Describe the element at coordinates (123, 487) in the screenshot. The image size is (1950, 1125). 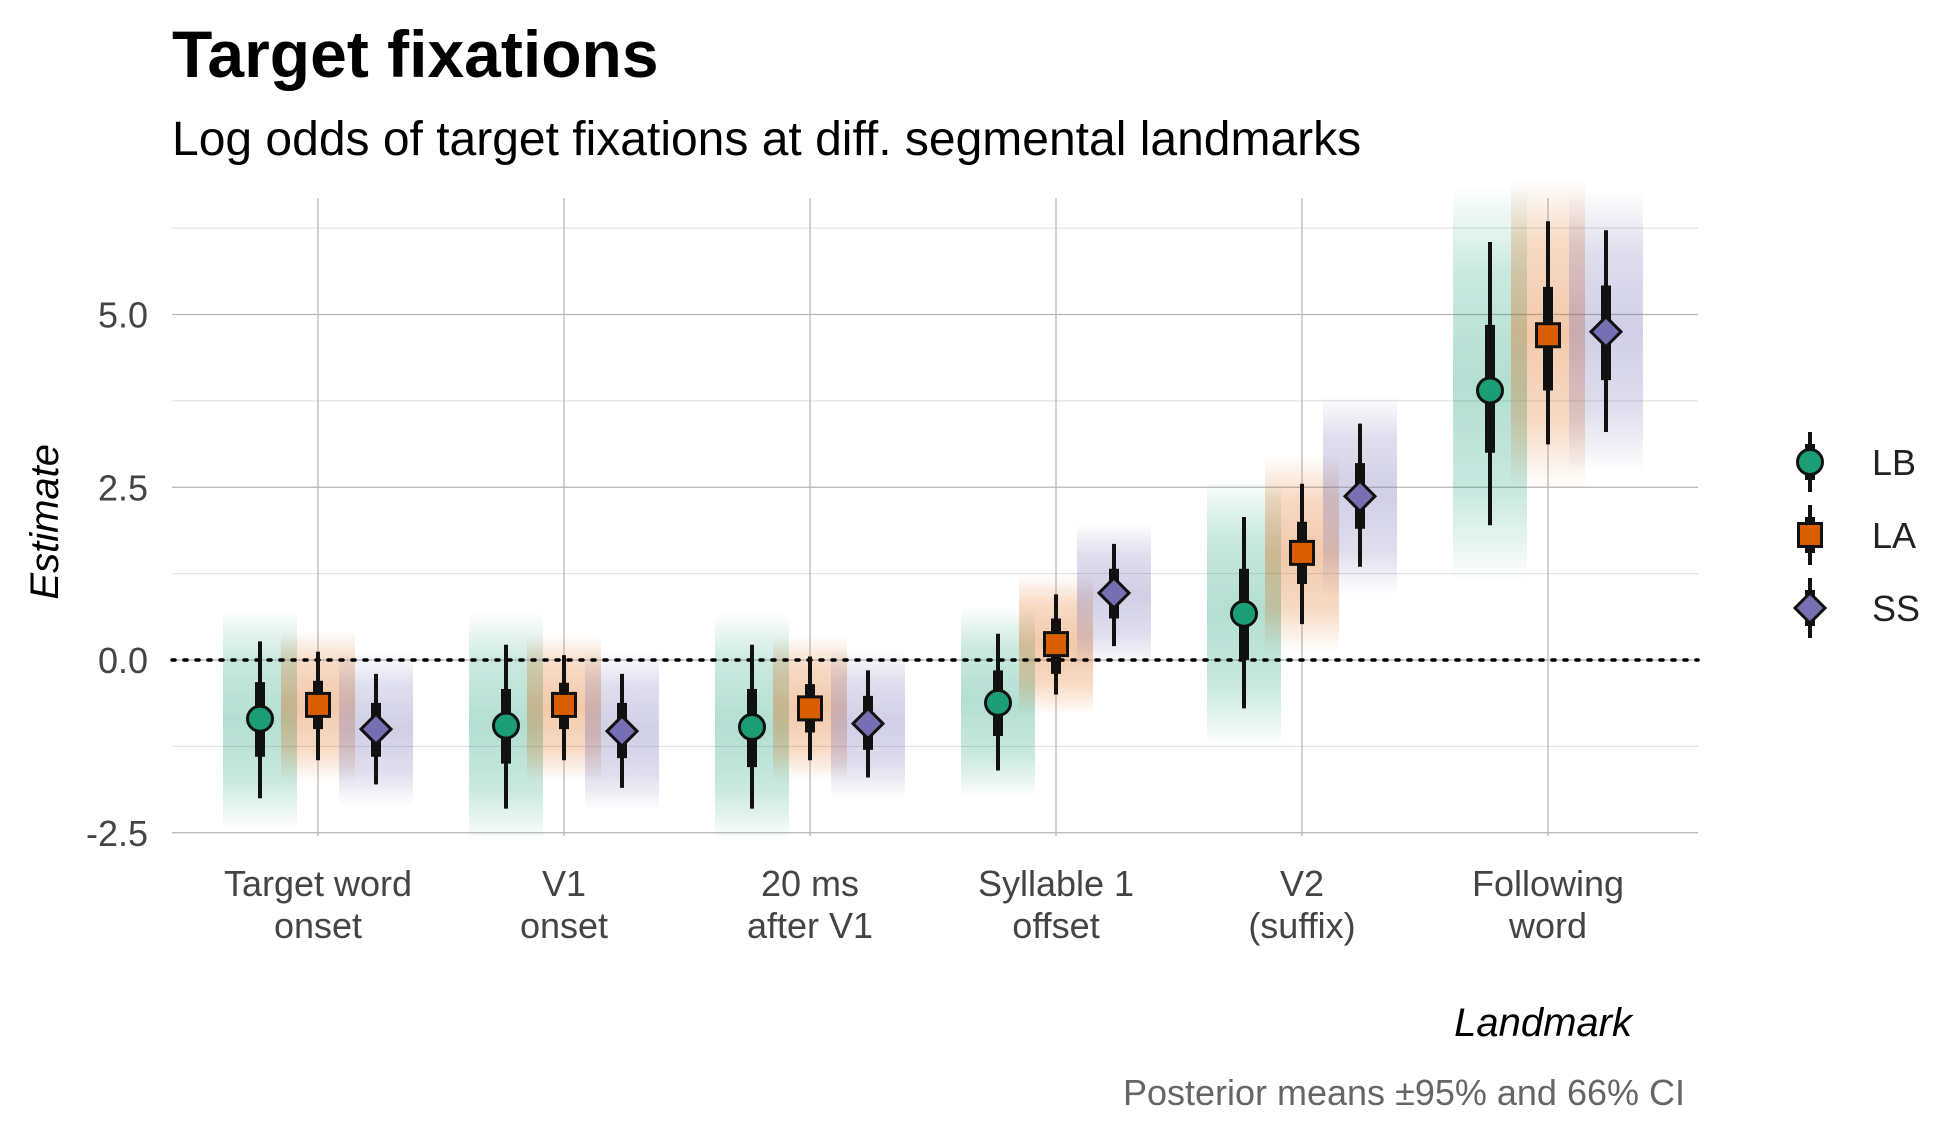
I see `y-tick-label: 2.5` at that location.